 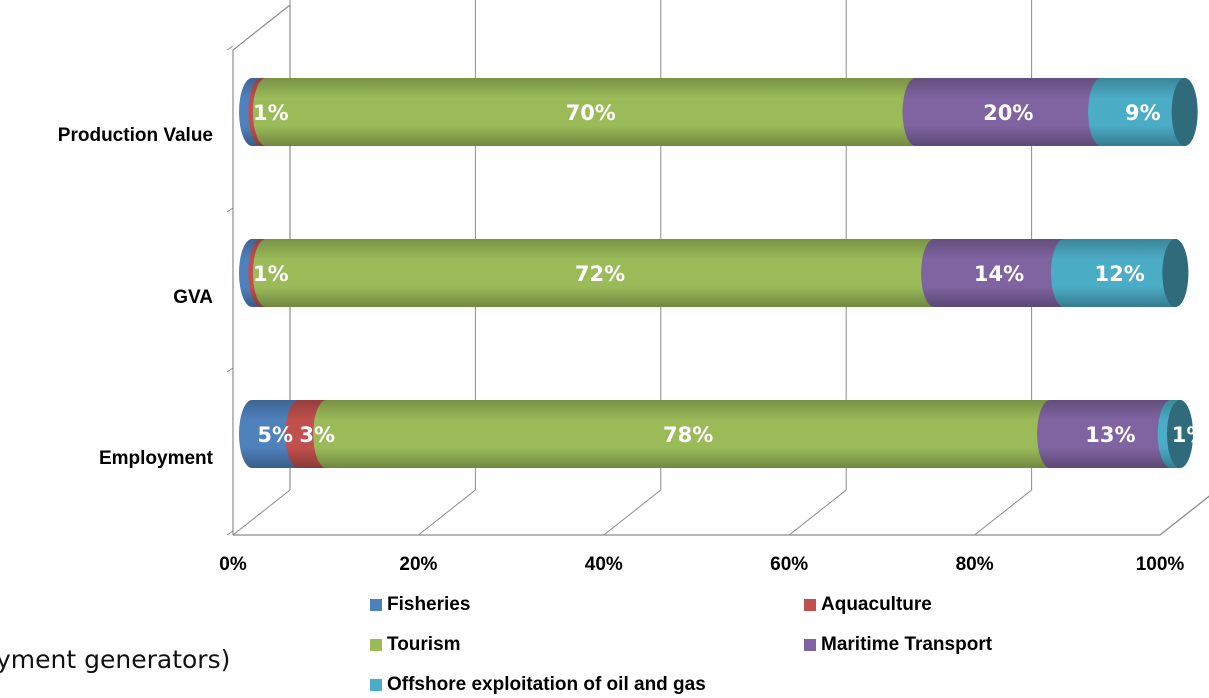 I want to click on data-label-tourism-production-value: 70%, so click(x=591, y=113).